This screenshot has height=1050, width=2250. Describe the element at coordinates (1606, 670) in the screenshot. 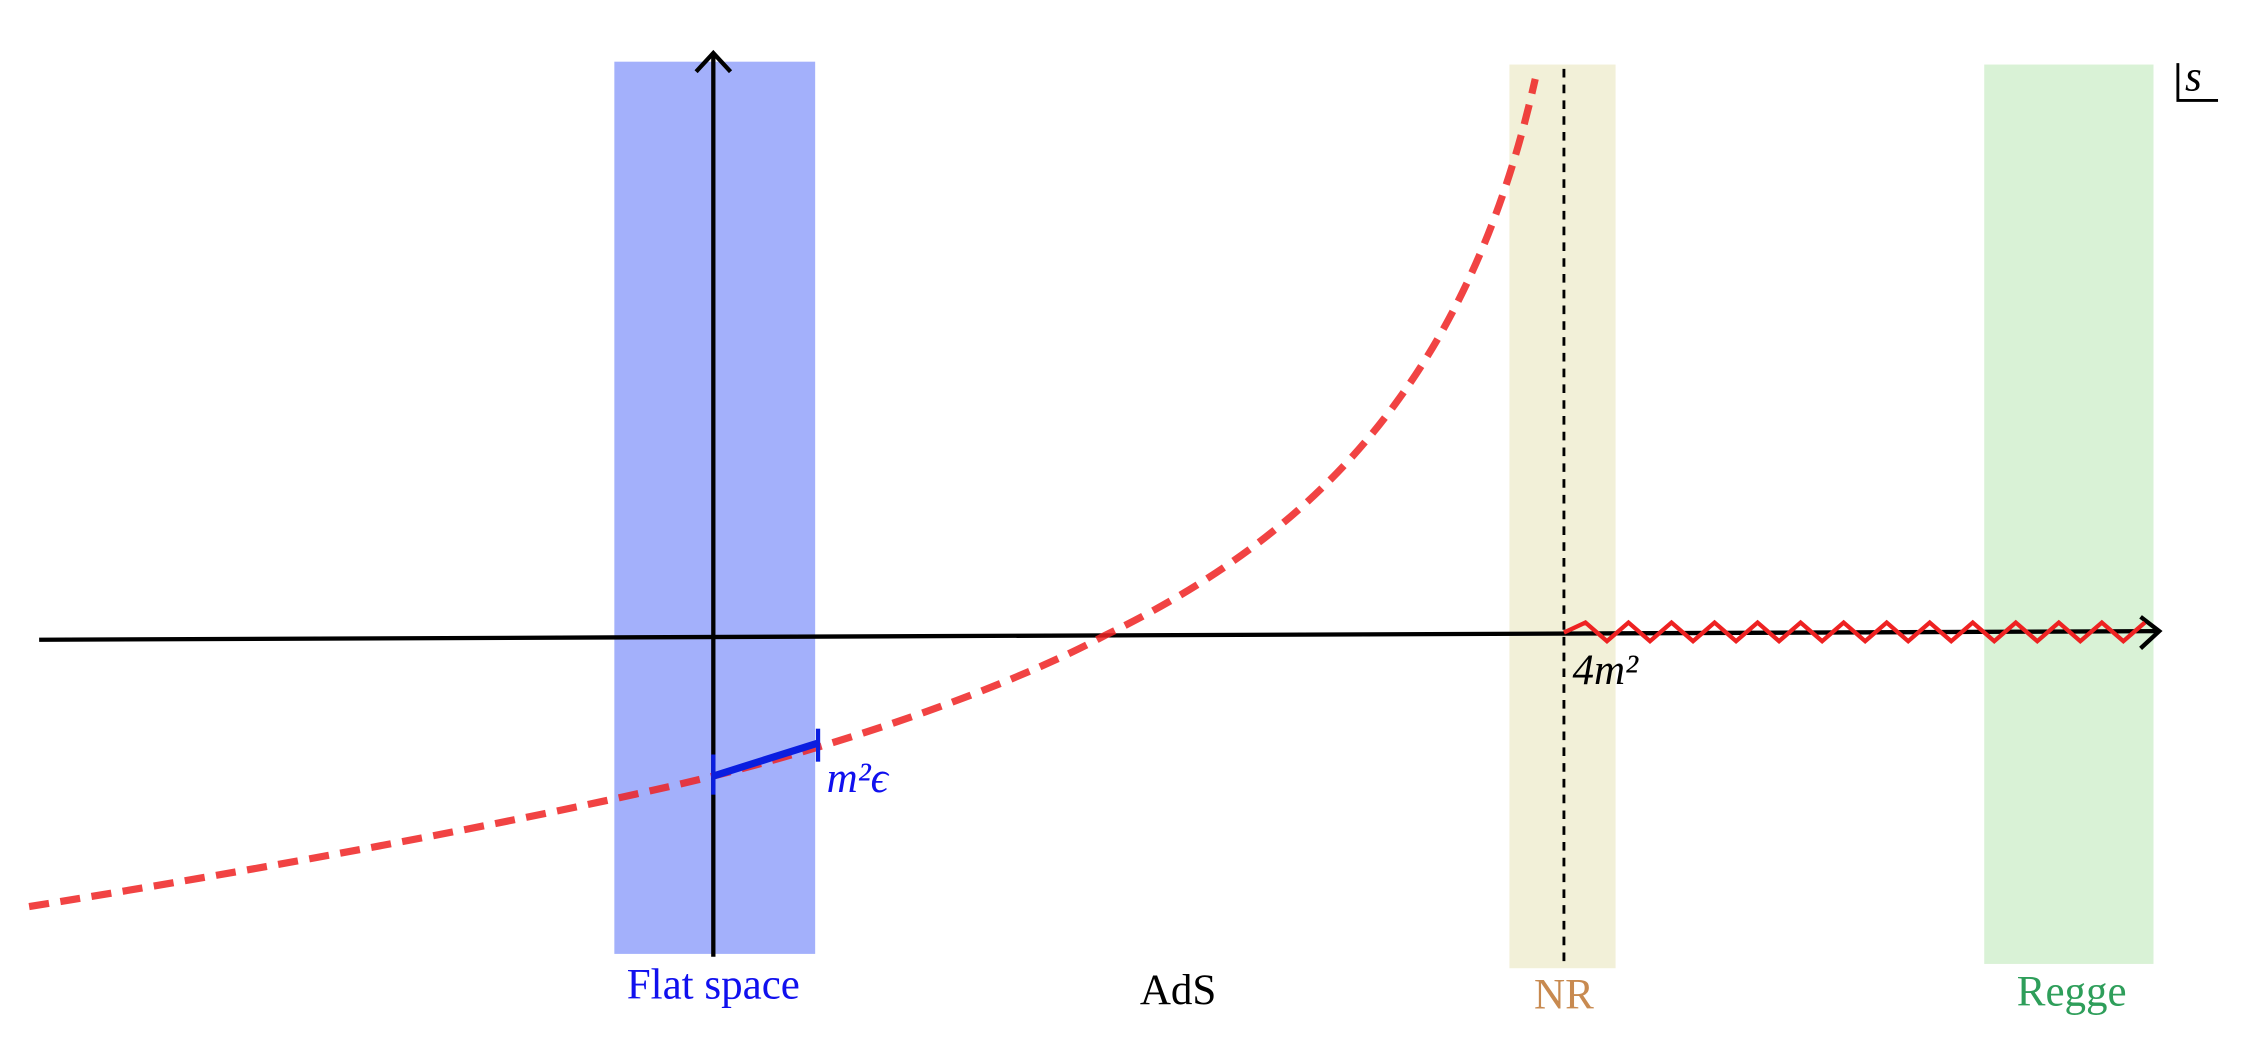

I see `threshold-label: 4m²` at that location.